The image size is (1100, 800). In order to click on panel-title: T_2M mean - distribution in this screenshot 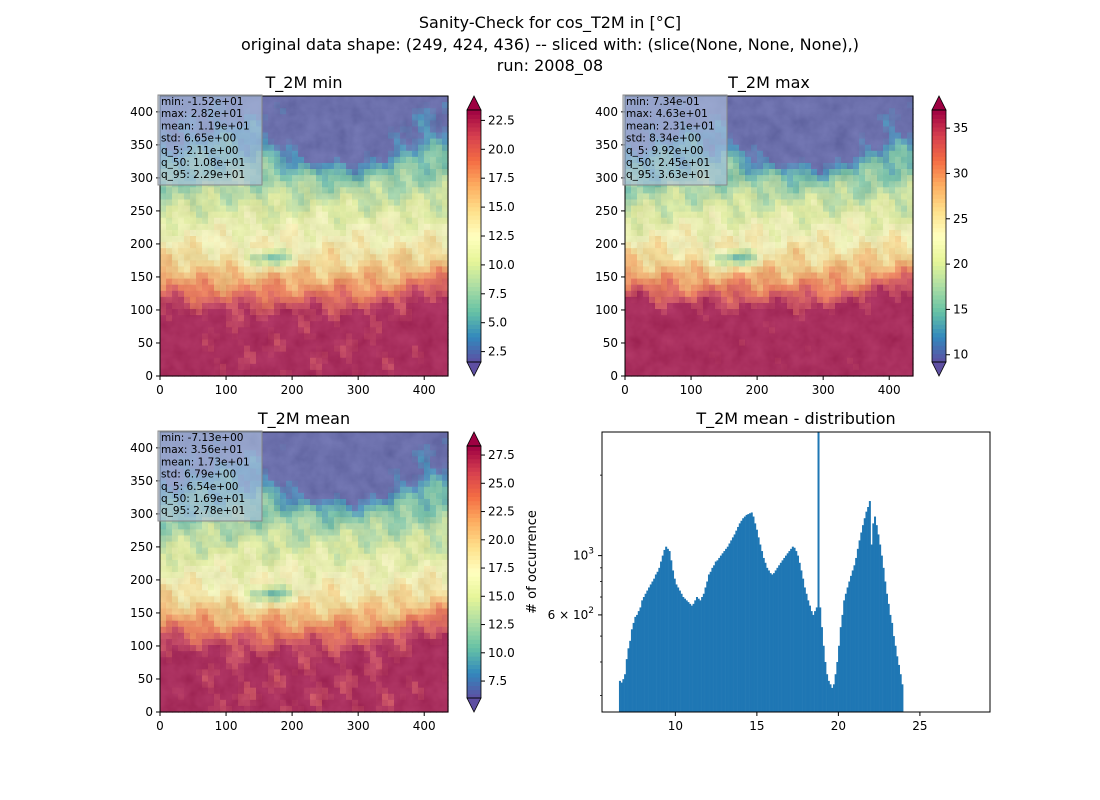, I will do `click(795, 419)`.